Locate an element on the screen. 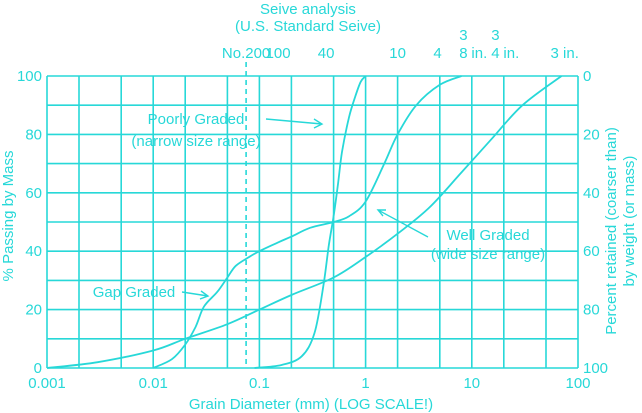  y-tick-label-right: 20 is located at coordinates (591, 134).